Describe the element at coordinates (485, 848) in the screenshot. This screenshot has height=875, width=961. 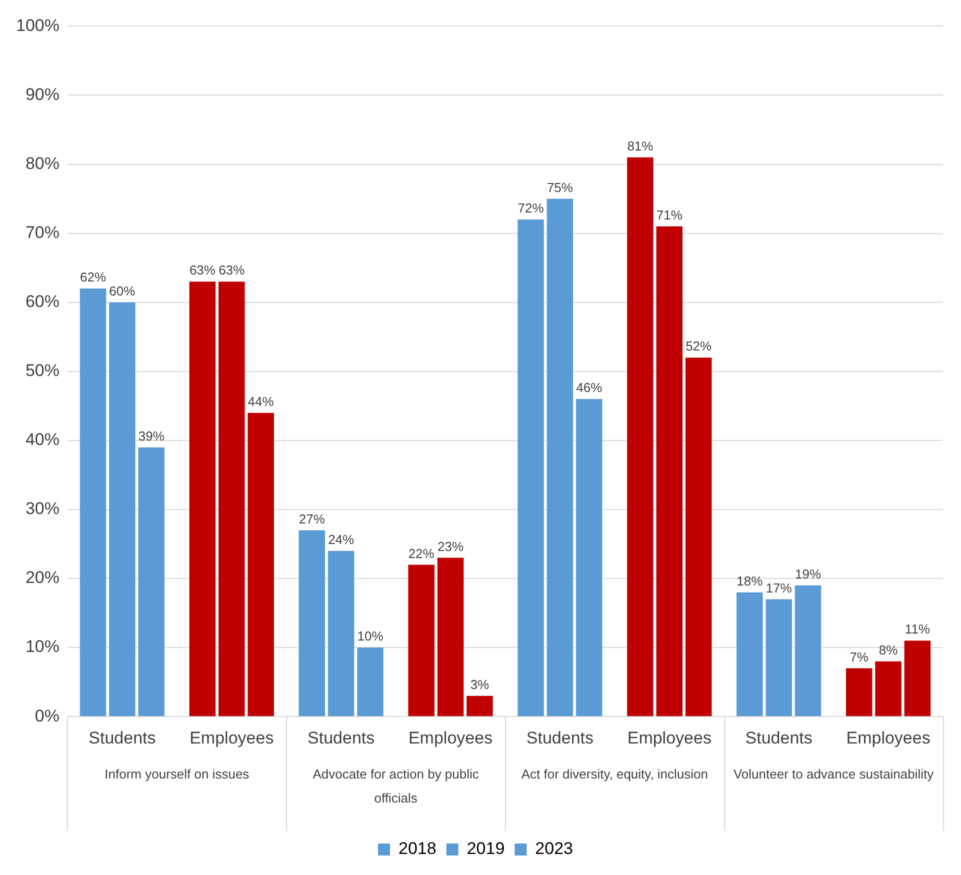
I see `legend-label: 2019` at that location.